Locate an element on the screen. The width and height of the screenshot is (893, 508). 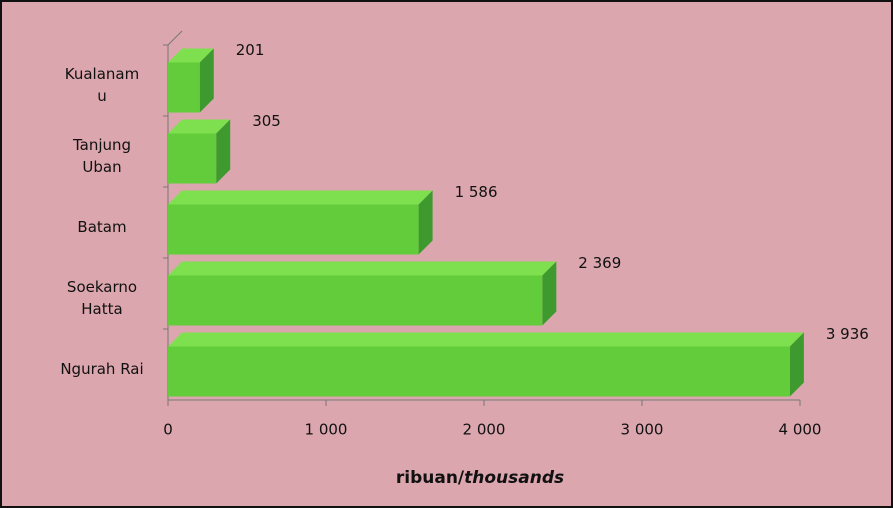
value-label: 3 936 is located at coordinates (847, 334).